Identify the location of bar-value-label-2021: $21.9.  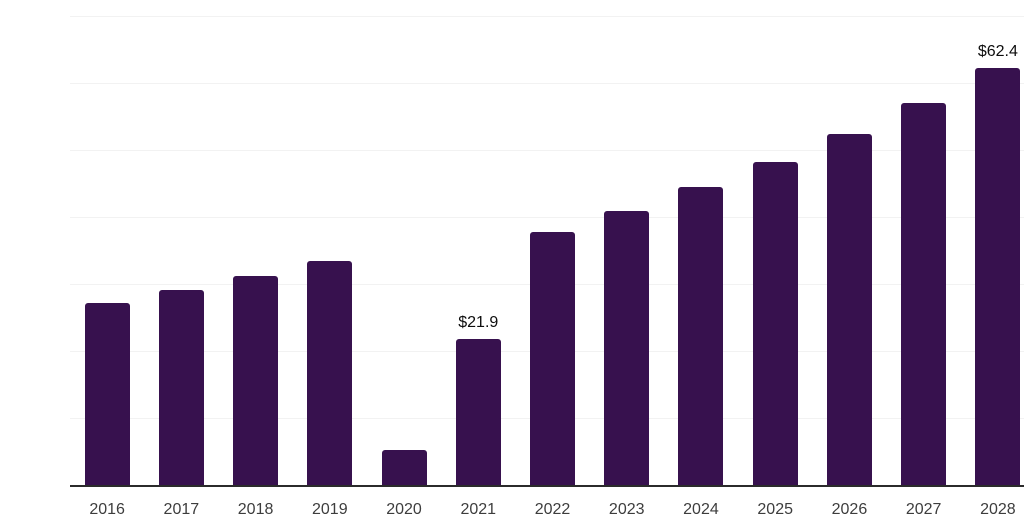
(478, 323).